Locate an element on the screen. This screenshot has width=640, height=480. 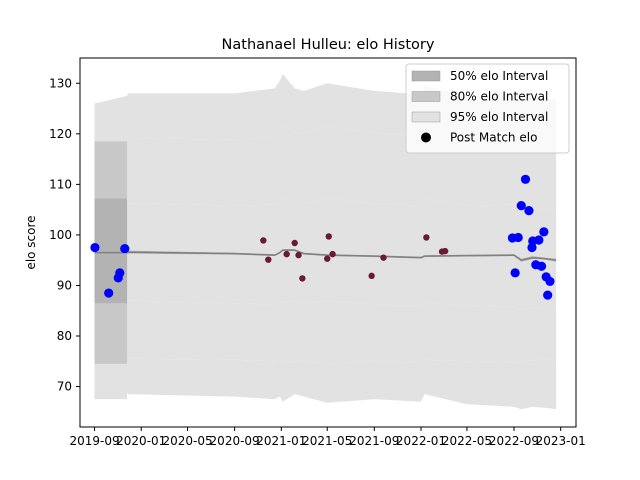
y-tick-label: 100 is located at coordinates (60, 235).